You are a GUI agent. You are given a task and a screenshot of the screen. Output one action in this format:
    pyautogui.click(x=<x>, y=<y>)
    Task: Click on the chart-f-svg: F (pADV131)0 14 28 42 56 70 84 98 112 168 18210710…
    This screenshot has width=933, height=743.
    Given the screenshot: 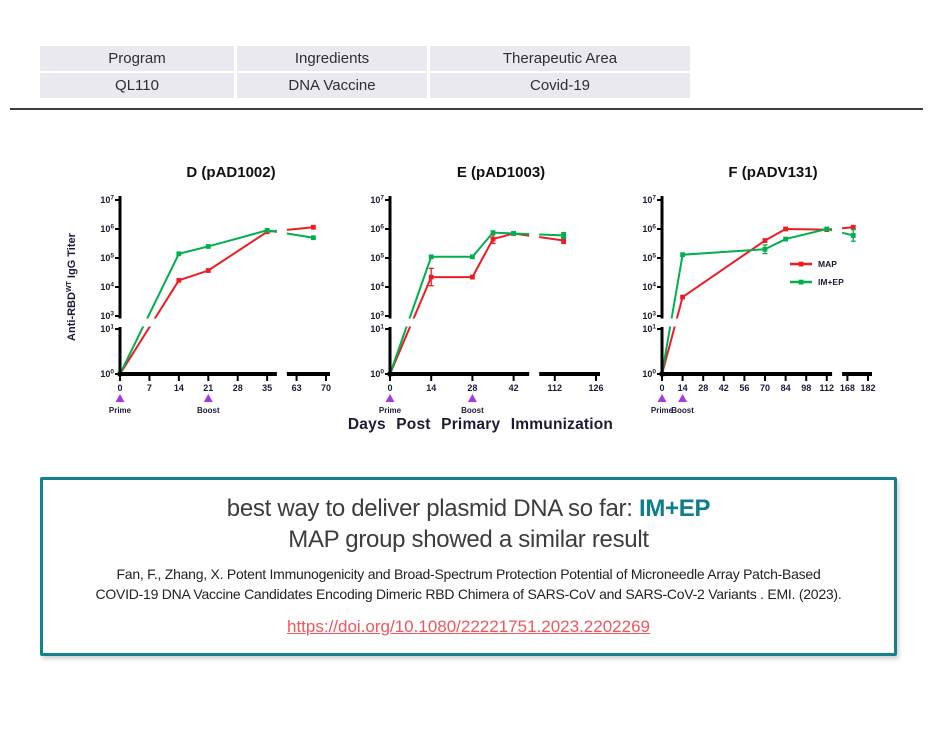 What is the action you would take?
    pyautogui.click(x=759, y=289)
    